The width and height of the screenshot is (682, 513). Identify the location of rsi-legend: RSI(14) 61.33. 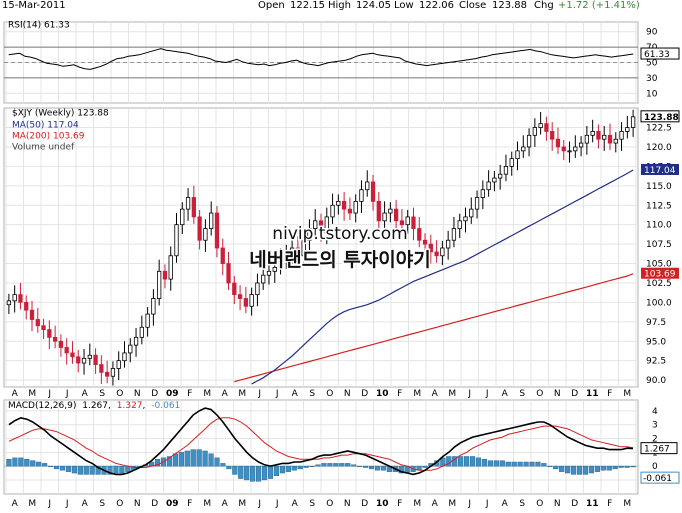
(39, 26).